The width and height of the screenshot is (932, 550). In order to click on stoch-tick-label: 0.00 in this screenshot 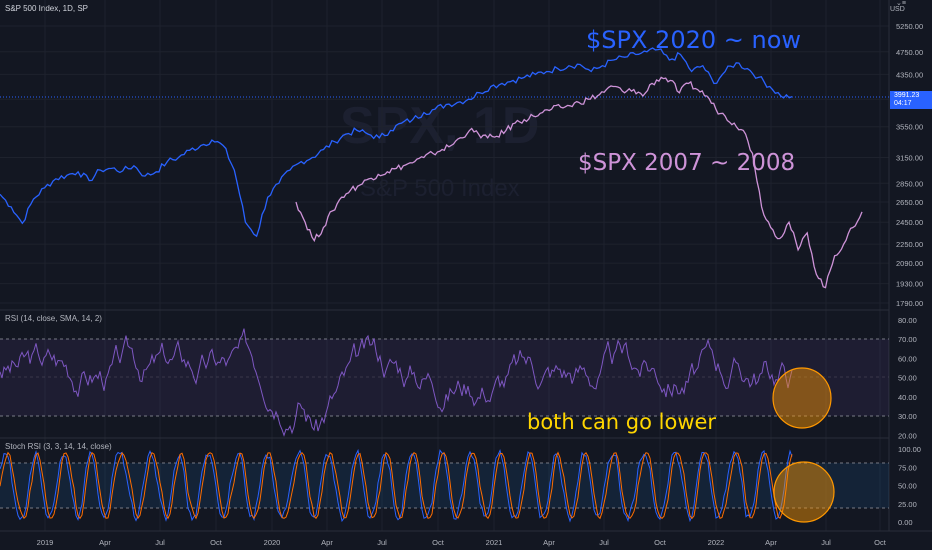, I will do `click(905, 522)`.